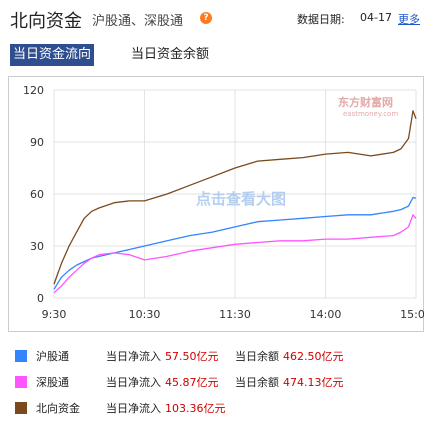  I want to click on x-tick-label: 14:00, so click(326, 314).